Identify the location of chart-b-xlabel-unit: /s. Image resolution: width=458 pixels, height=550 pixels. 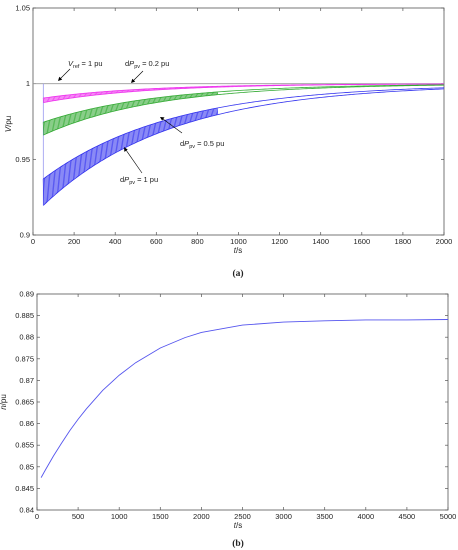
(239, 525).